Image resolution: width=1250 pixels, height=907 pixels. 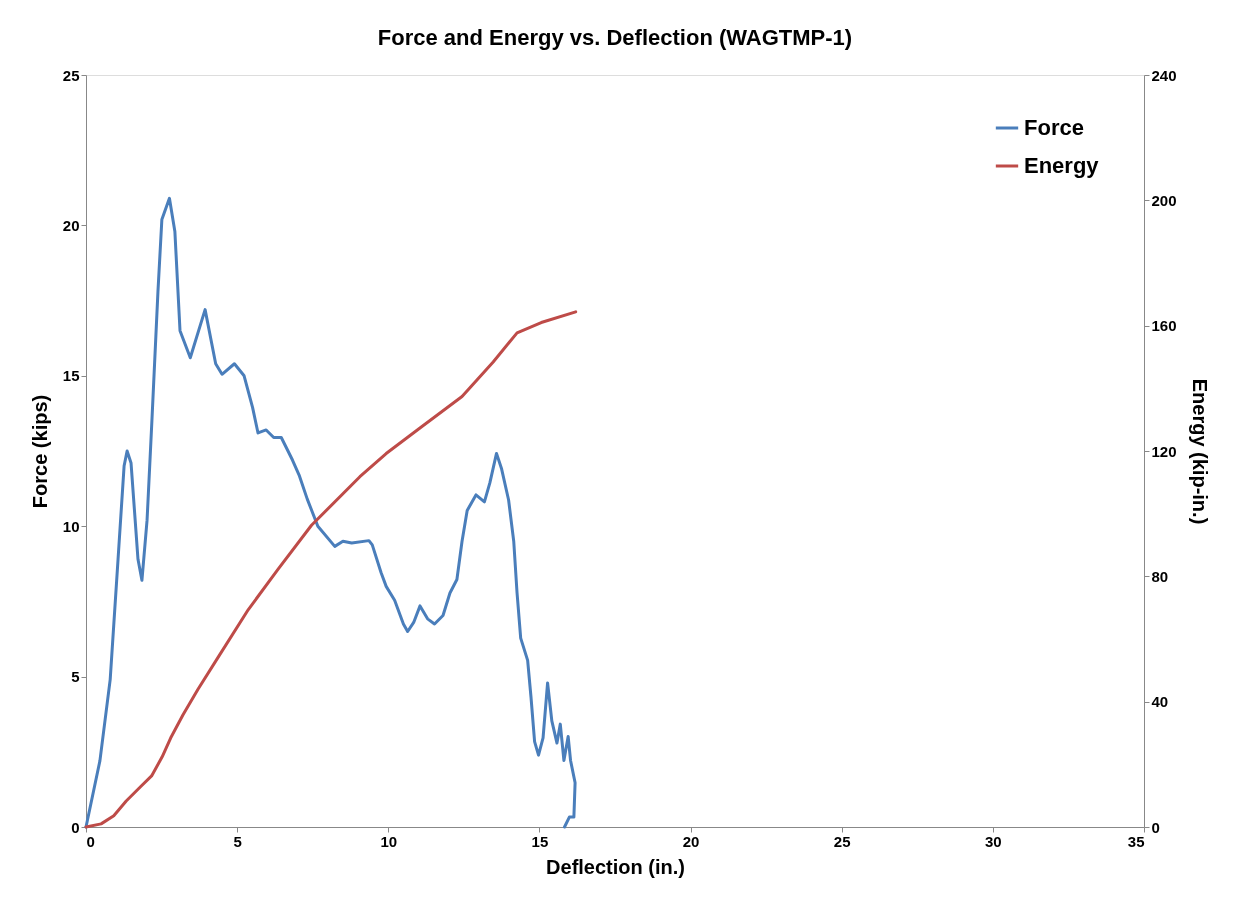 I want to click on y2-tick-label: 120, so click(x=1164, y=451).